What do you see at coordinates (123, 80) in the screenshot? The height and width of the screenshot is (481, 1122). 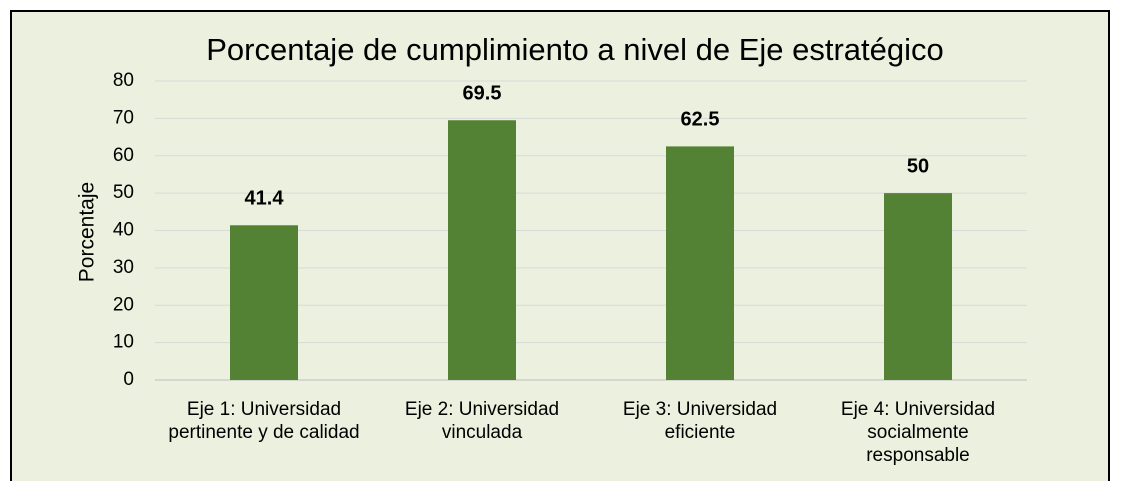 I see `y-tick-label: 80` at bounding box center [123, 80].